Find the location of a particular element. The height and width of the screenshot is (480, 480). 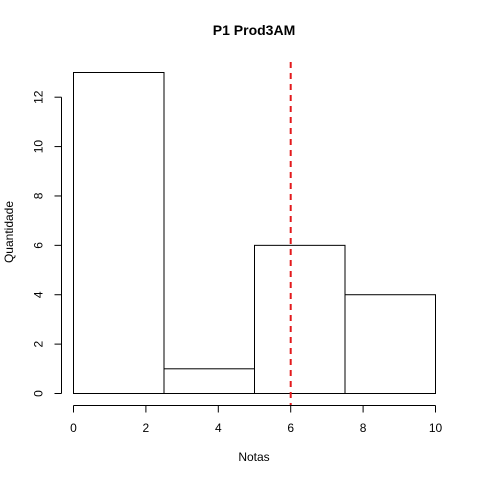

y-axis-label: Quantidade is located at coordinates (9, 232).